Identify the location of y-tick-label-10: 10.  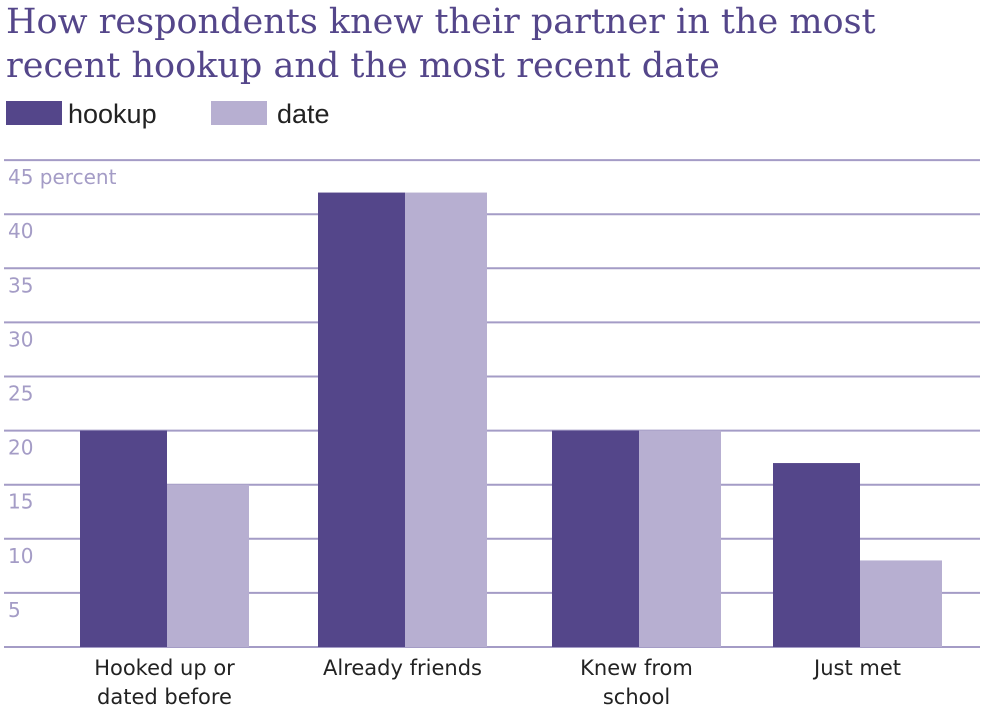
(20, 556).